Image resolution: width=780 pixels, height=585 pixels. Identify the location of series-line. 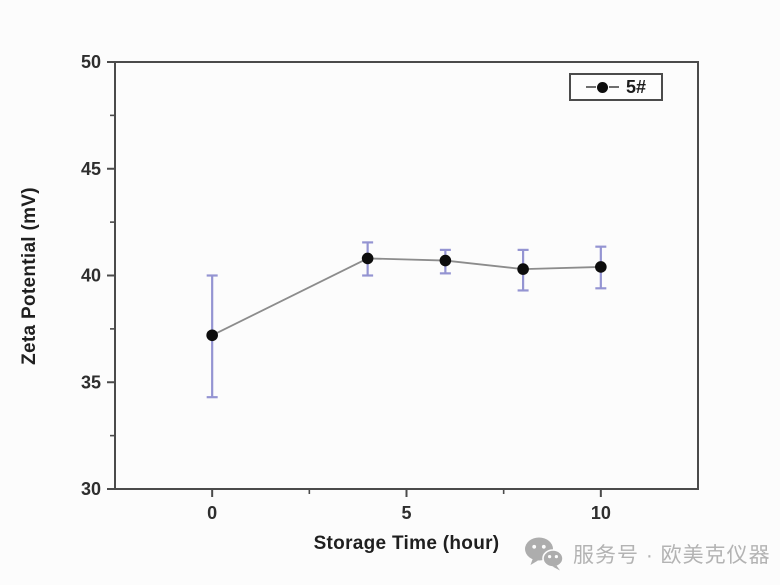
(406, 297).